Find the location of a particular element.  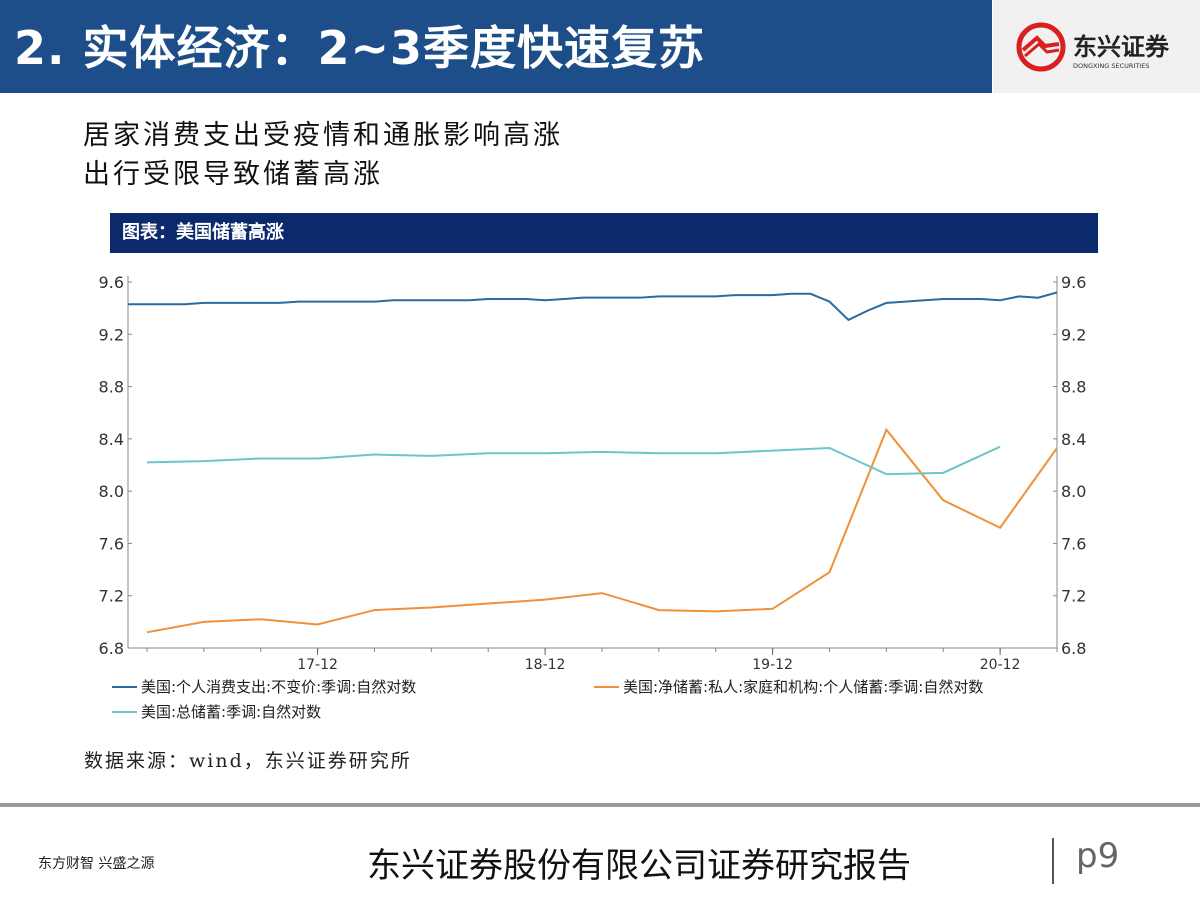

header-bar: 2. 实体经济：2~3季度快速复苏 is located at coordinates (496, 46).